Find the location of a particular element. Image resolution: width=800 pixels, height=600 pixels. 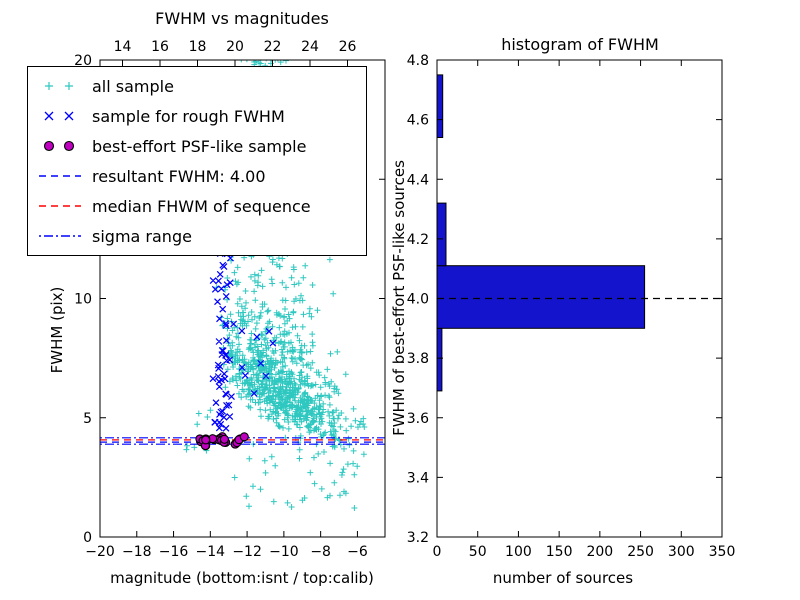

tick-label: 4.0 is located at coordinates (418, 300).